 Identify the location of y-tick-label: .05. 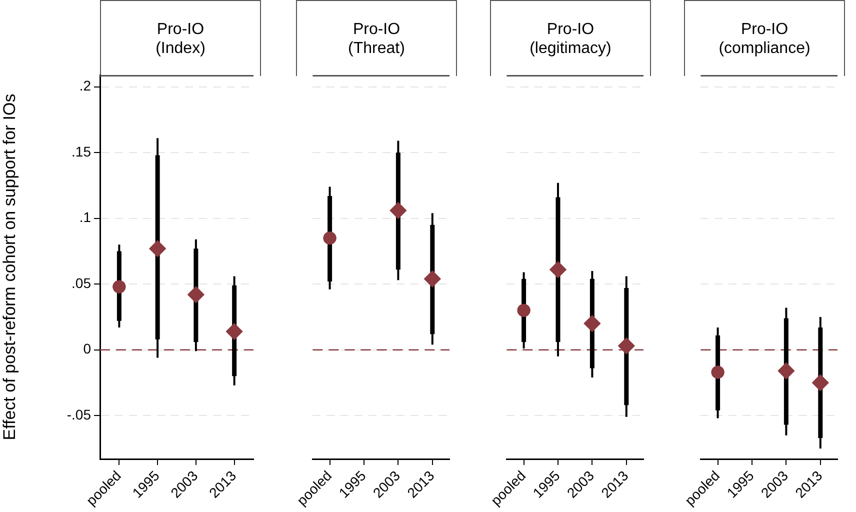
(82, 282).